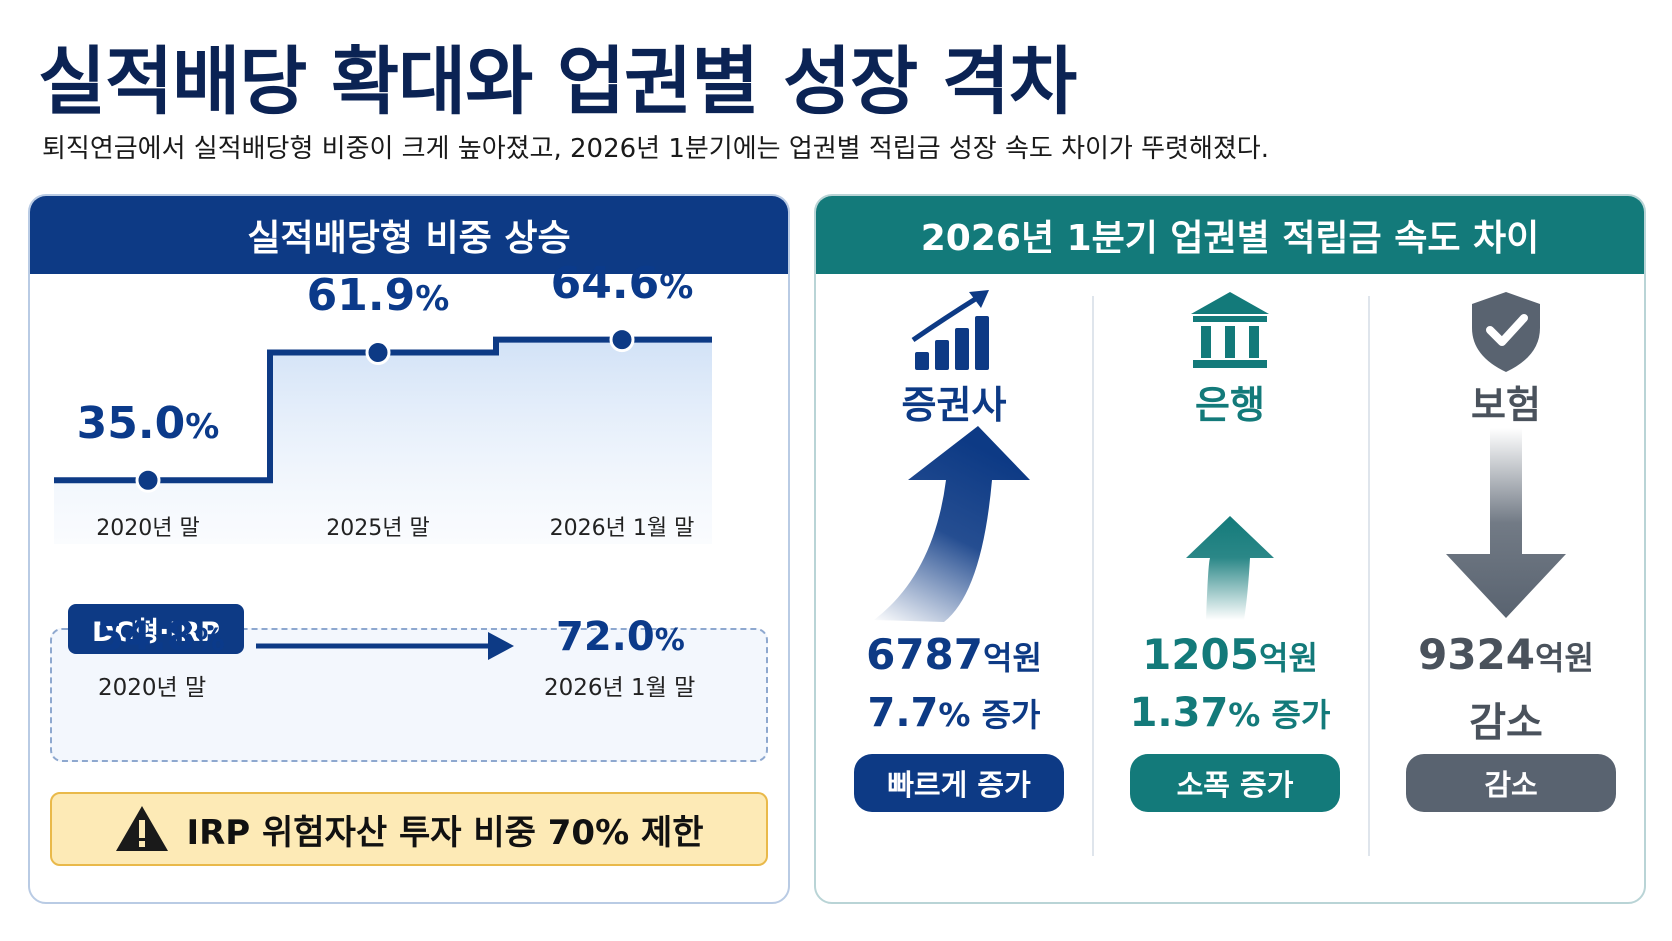 The width and height of the screenshot is (1672, 941). What do you see at coordinates (148, 528) in the screenshot?
I see `category-label-2020: 2020년 말` at bounding box center [148, 528].